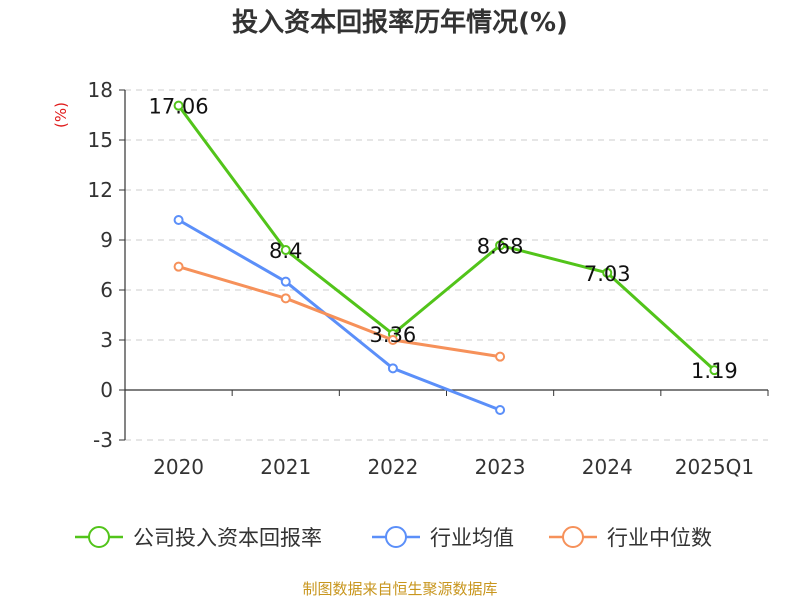 The image size is (800, 600). What do you see at coordinates (103, 440) in the screenshot?
I see `y-tick-label: -3` at bounding box center [103, 440].